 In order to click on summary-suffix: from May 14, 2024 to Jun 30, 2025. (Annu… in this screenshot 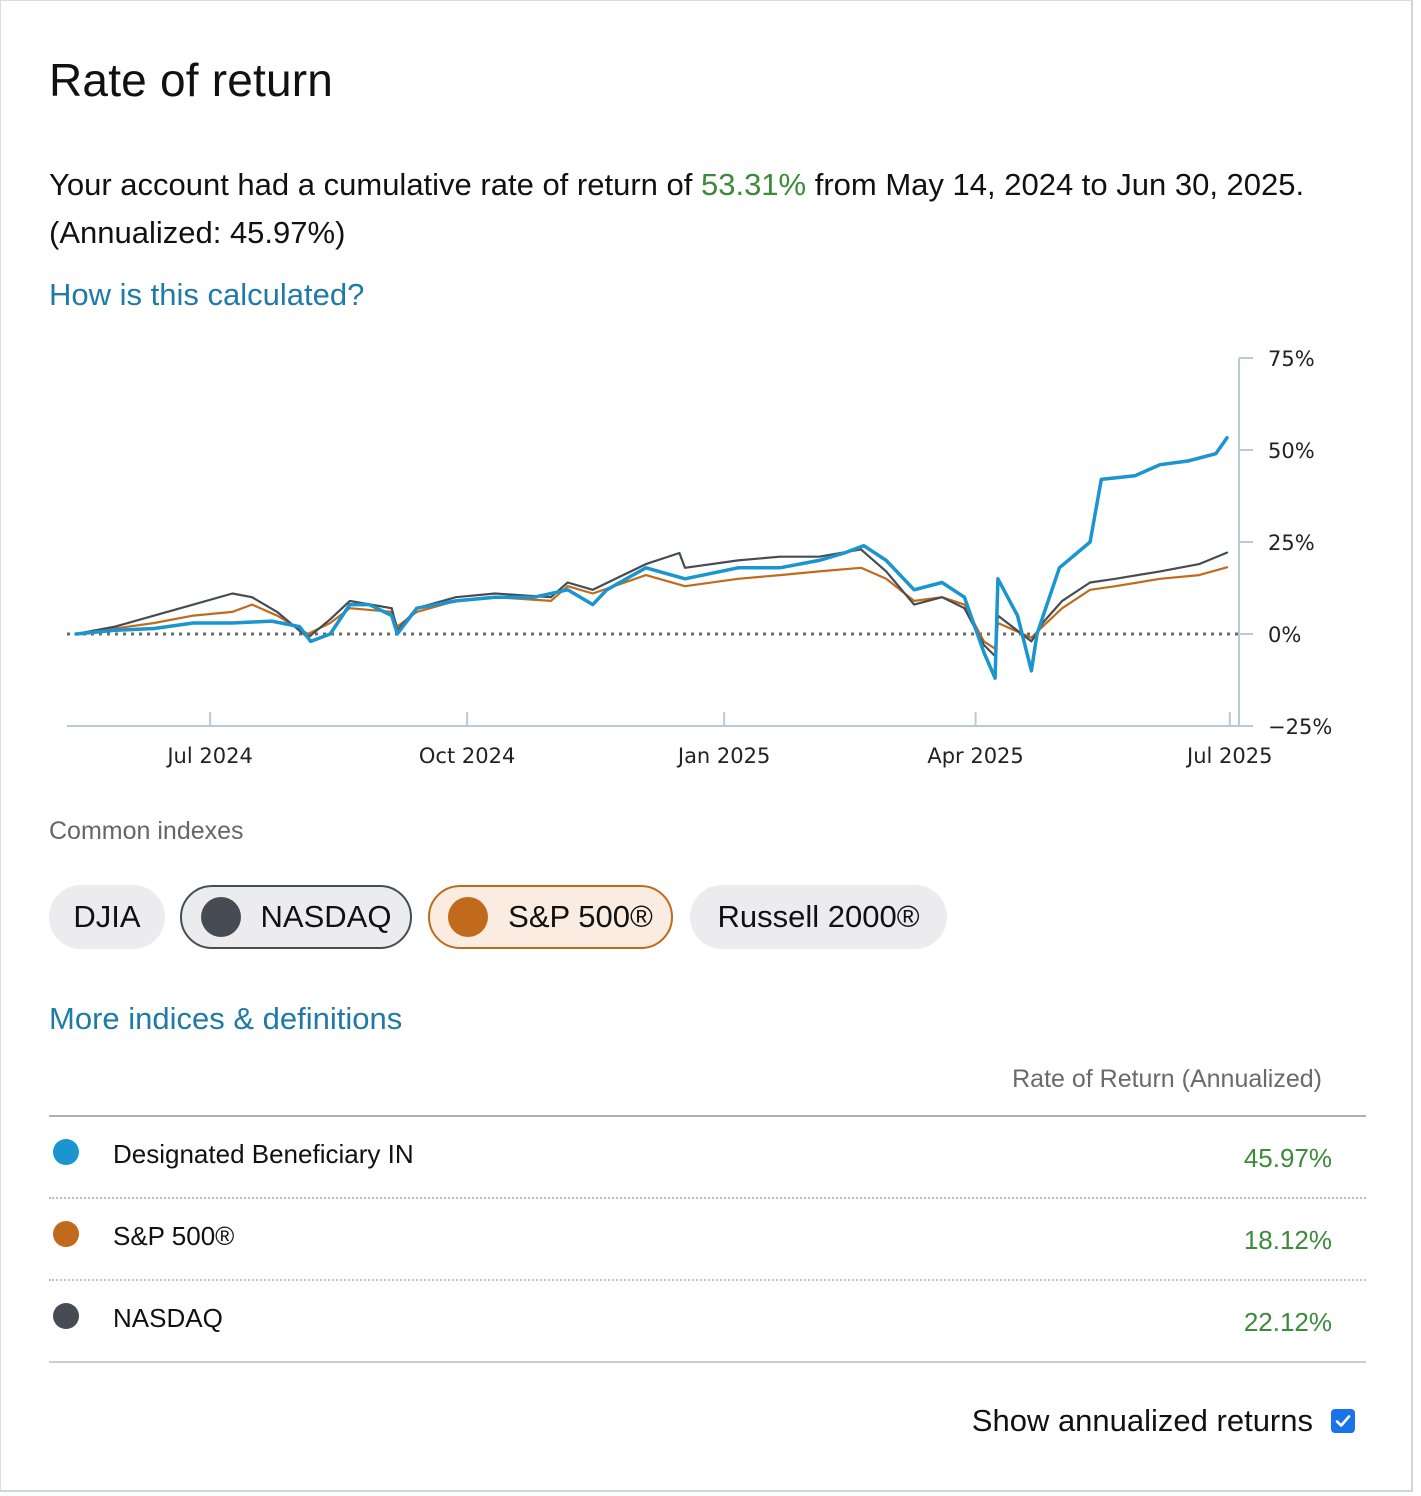, I will do `click(677, 208)`.